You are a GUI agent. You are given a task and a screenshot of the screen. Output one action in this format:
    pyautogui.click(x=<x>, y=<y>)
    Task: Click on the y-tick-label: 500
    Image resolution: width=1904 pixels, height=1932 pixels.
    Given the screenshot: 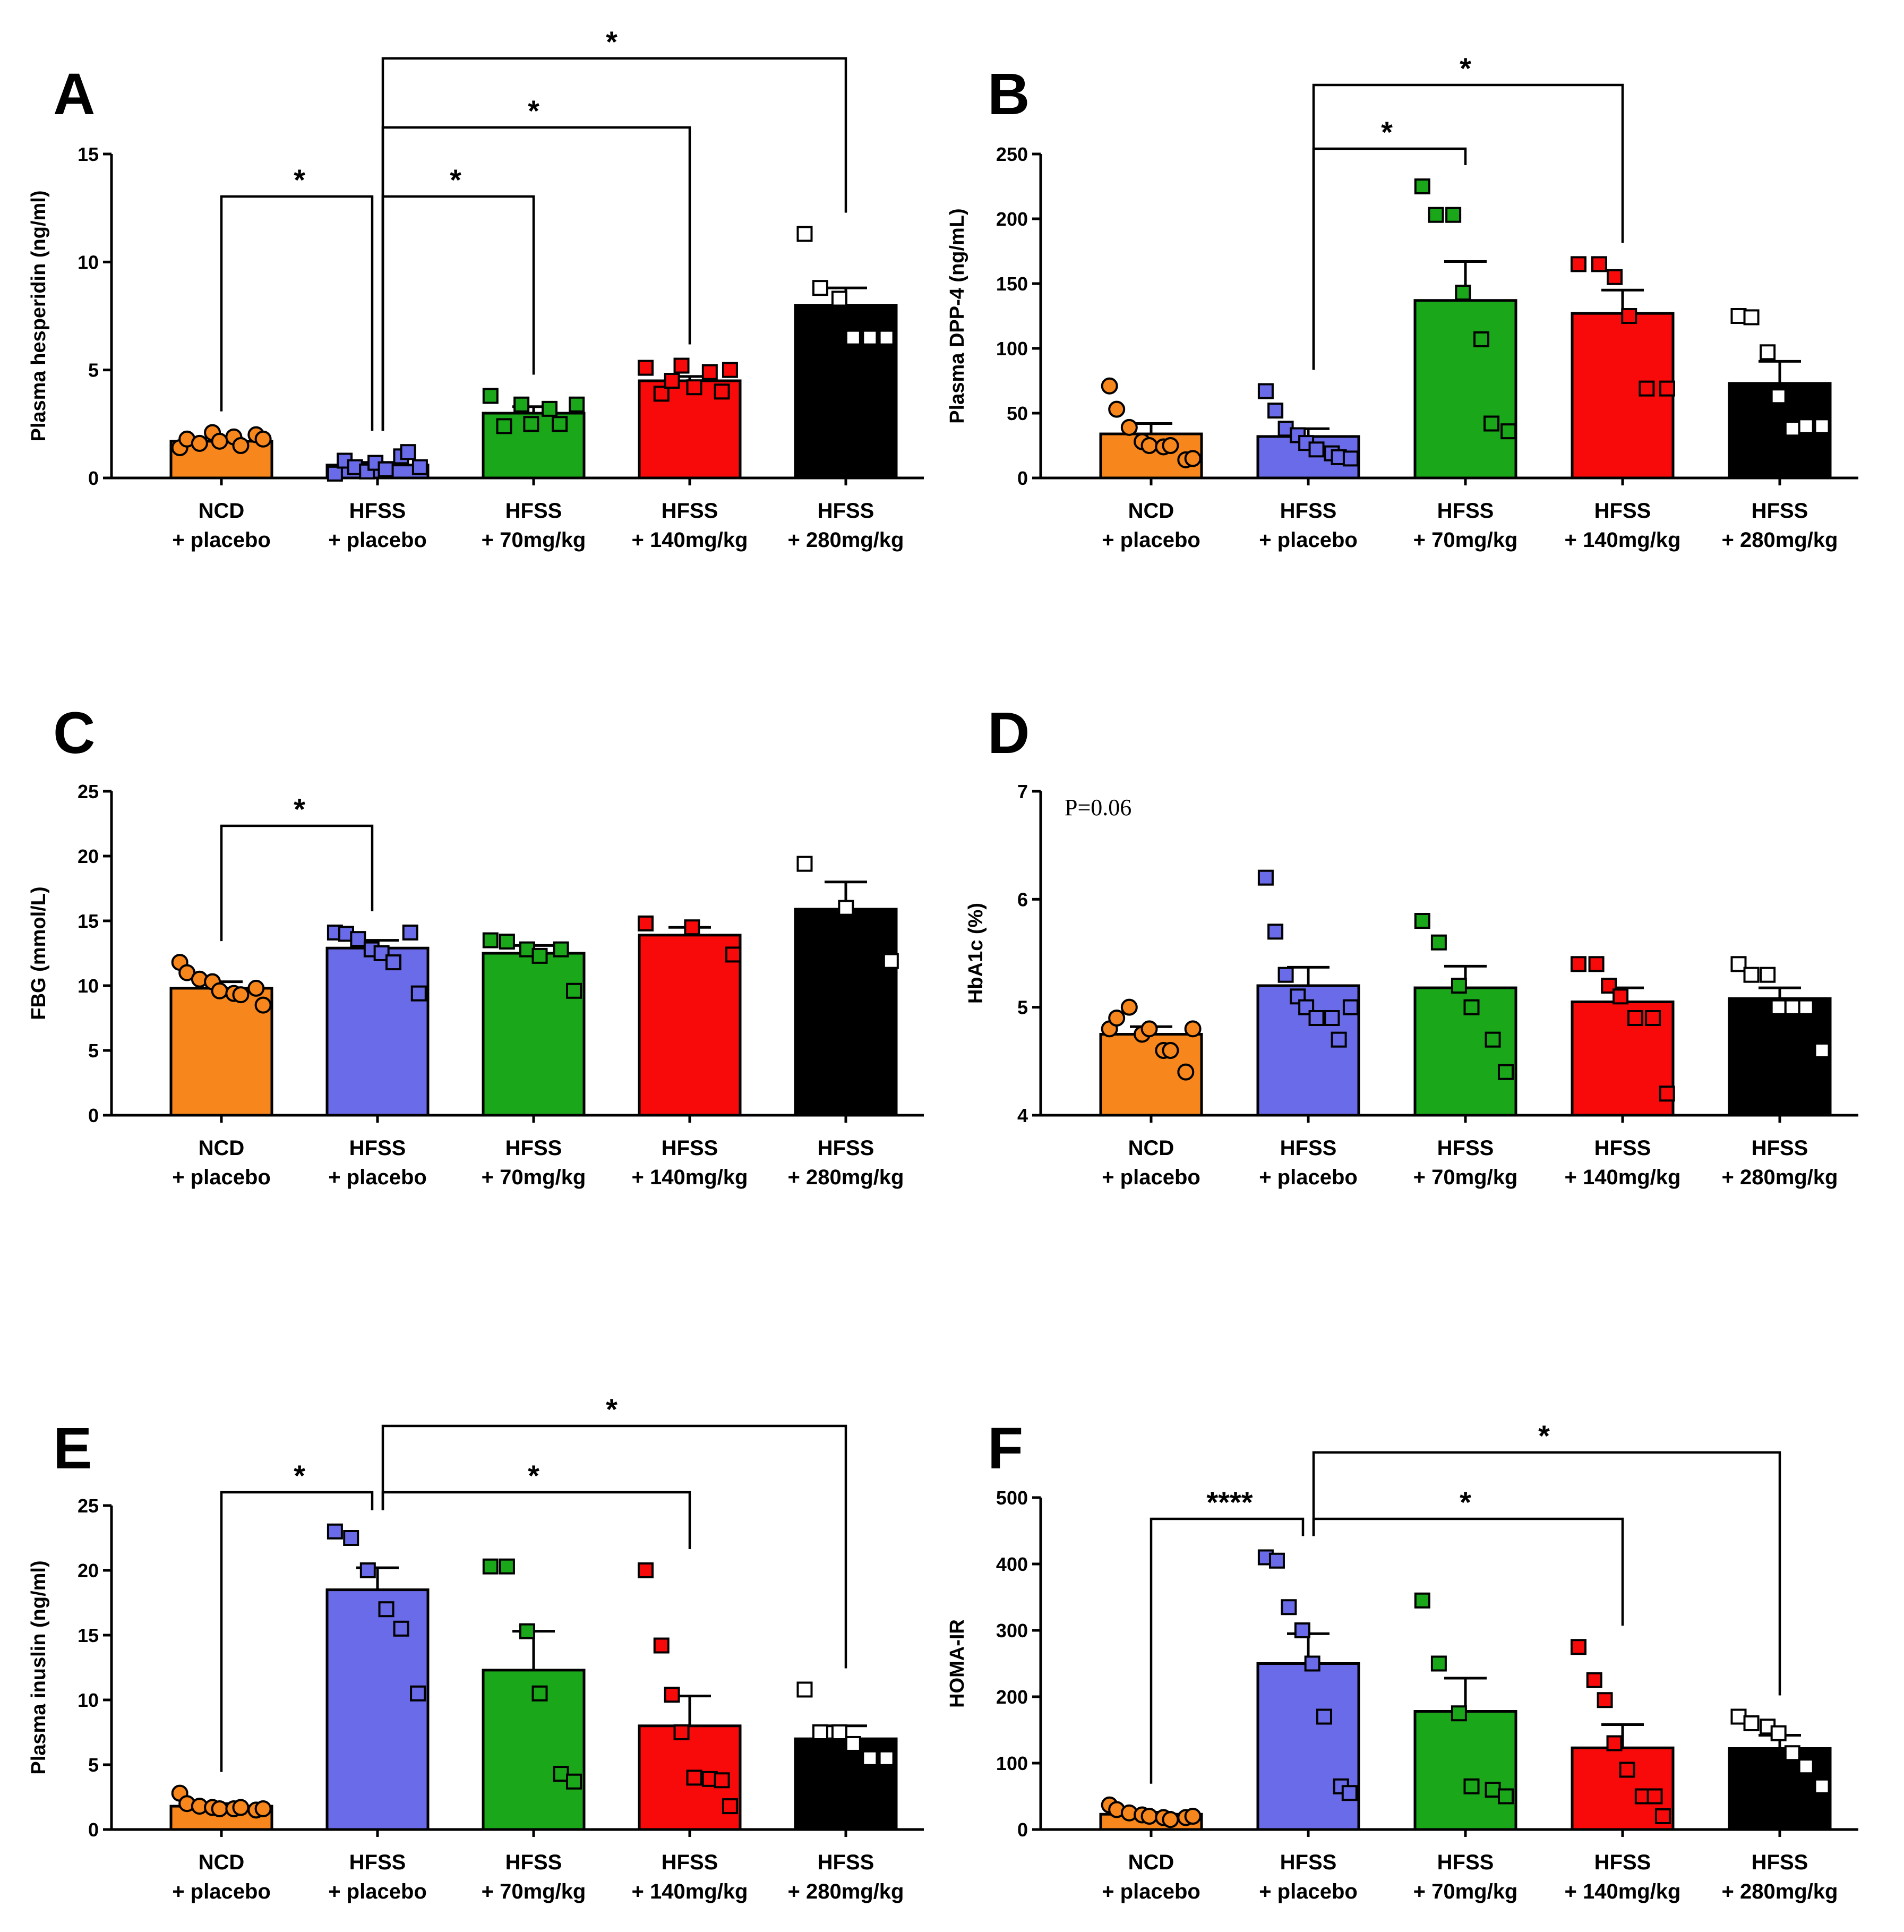 What is the action you would take?
    pyautogui.click(x=1012, y=1498)
    